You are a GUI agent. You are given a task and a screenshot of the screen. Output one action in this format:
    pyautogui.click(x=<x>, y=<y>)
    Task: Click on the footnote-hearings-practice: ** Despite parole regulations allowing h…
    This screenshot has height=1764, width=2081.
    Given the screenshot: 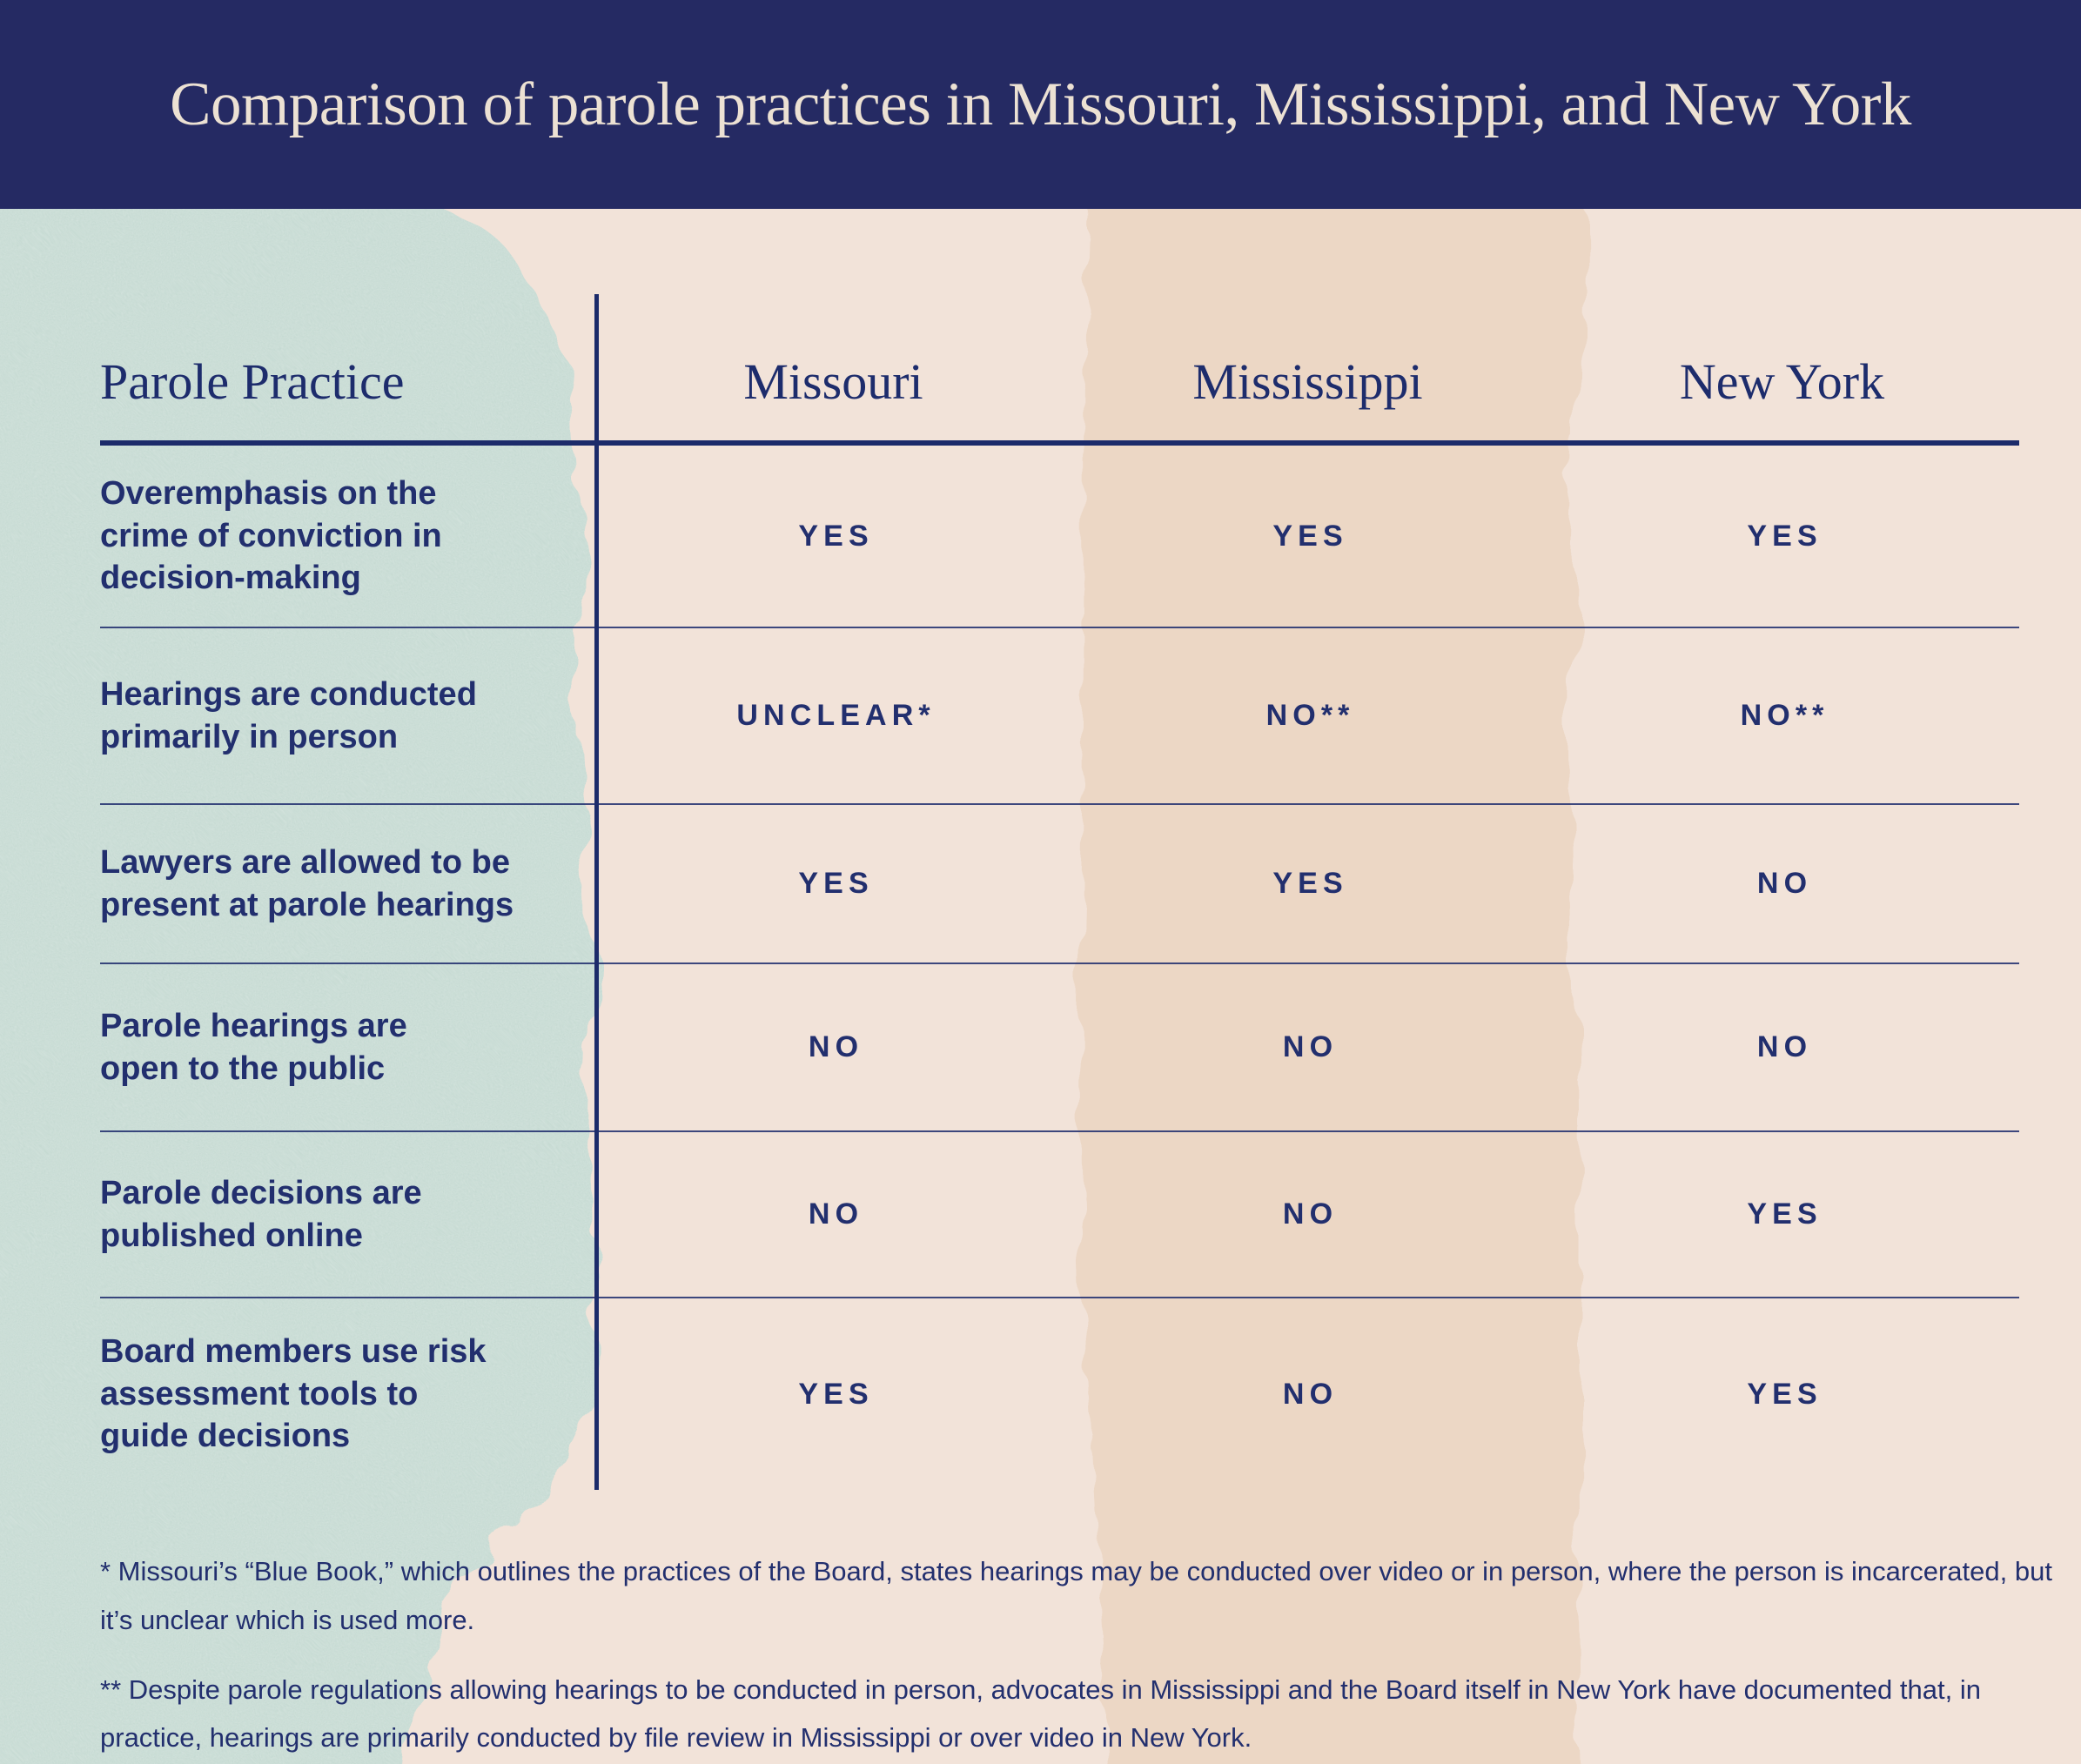 What is the action you would take?
    pyautogui.click(x=1090, y=1715)
    